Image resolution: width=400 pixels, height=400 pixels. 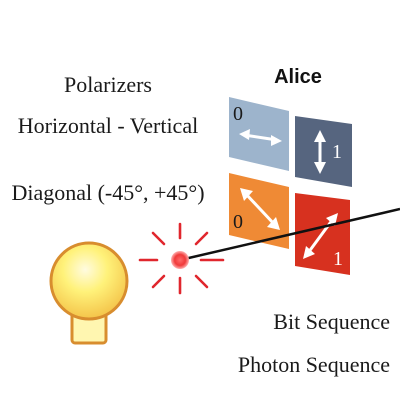 What do you see at coordinates (289, 234) in the screenshot?
I see `photon-beam-line` at bounding box center [289, 234].